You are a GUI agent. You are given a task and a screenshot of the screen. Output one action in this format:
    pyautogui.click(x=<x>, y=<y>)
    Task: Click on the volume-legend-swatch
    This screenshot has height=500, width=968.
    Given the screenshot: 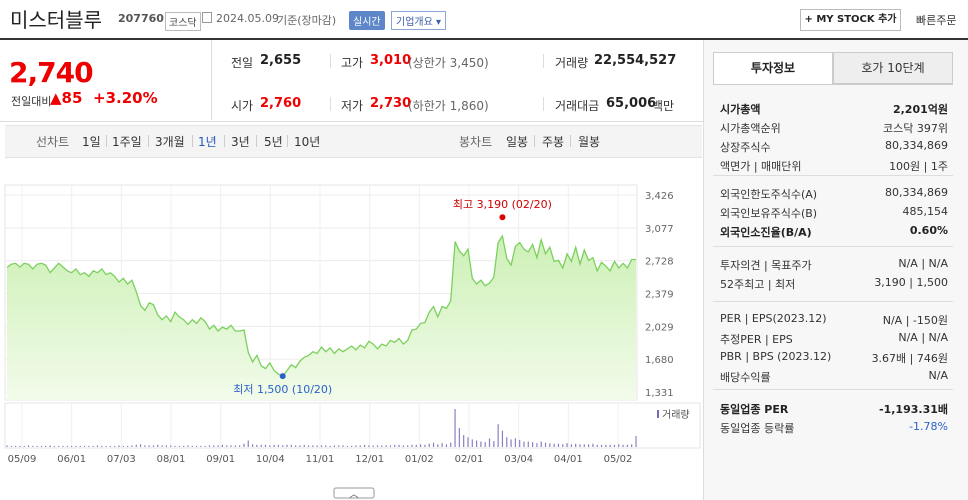 What is the action you would take?
    pyautogui.click(x=658, y=414)
    